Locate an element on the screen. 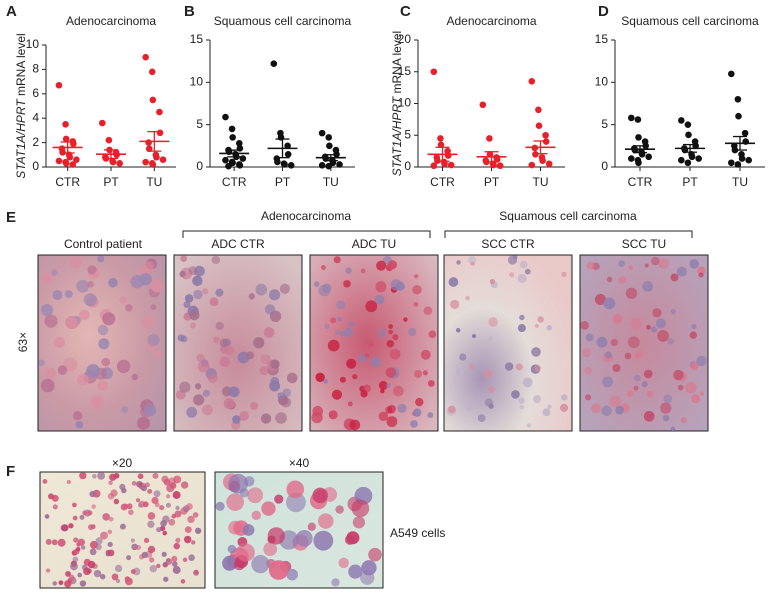  panel-label: D is located at coordinates (603, 11).